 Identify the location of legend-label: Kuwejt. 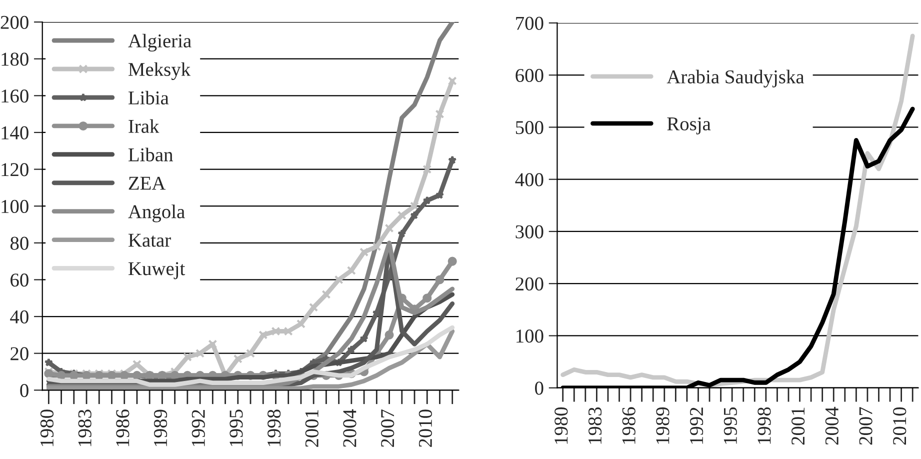
(157, 271).